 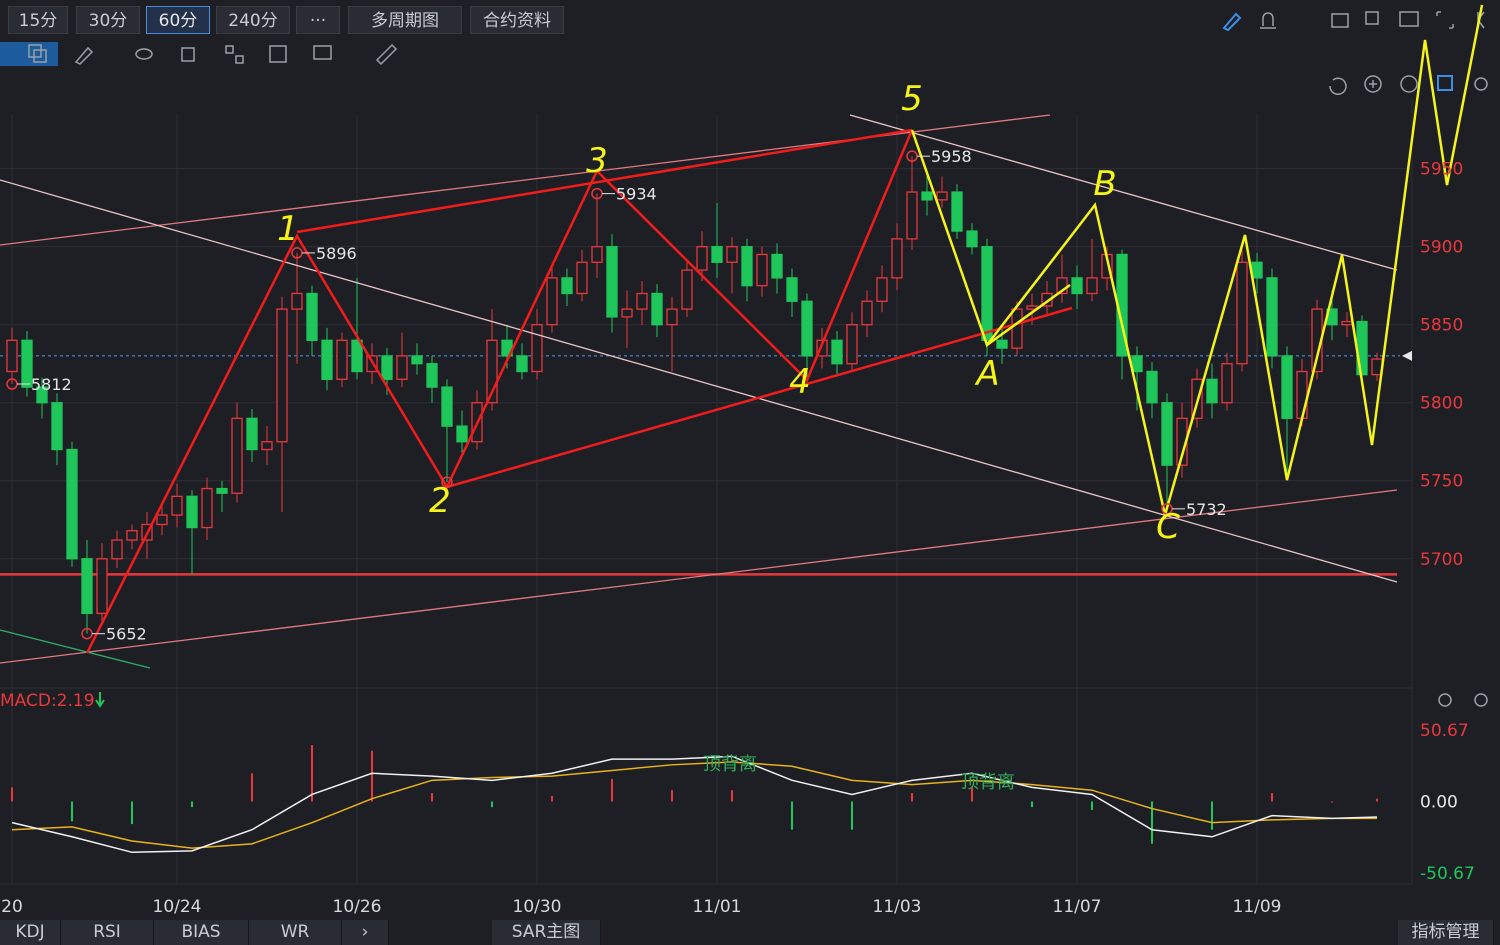 I want to click on y-tick-label: 5750, so click(x=1441, y=482).